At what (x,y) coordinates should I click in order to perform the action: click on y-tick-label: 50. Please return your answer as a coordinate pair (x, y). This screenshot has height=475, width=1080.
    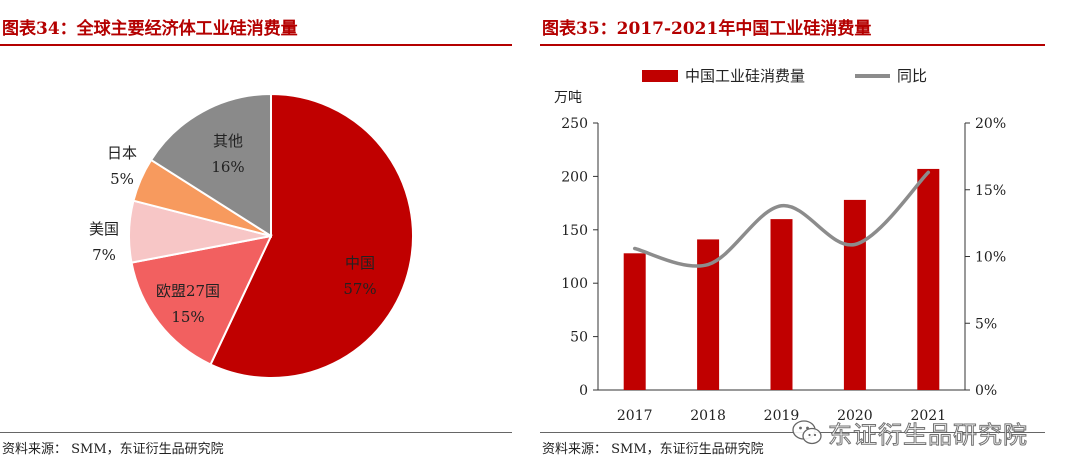
    Looking at the image, I should click on (579, 338).